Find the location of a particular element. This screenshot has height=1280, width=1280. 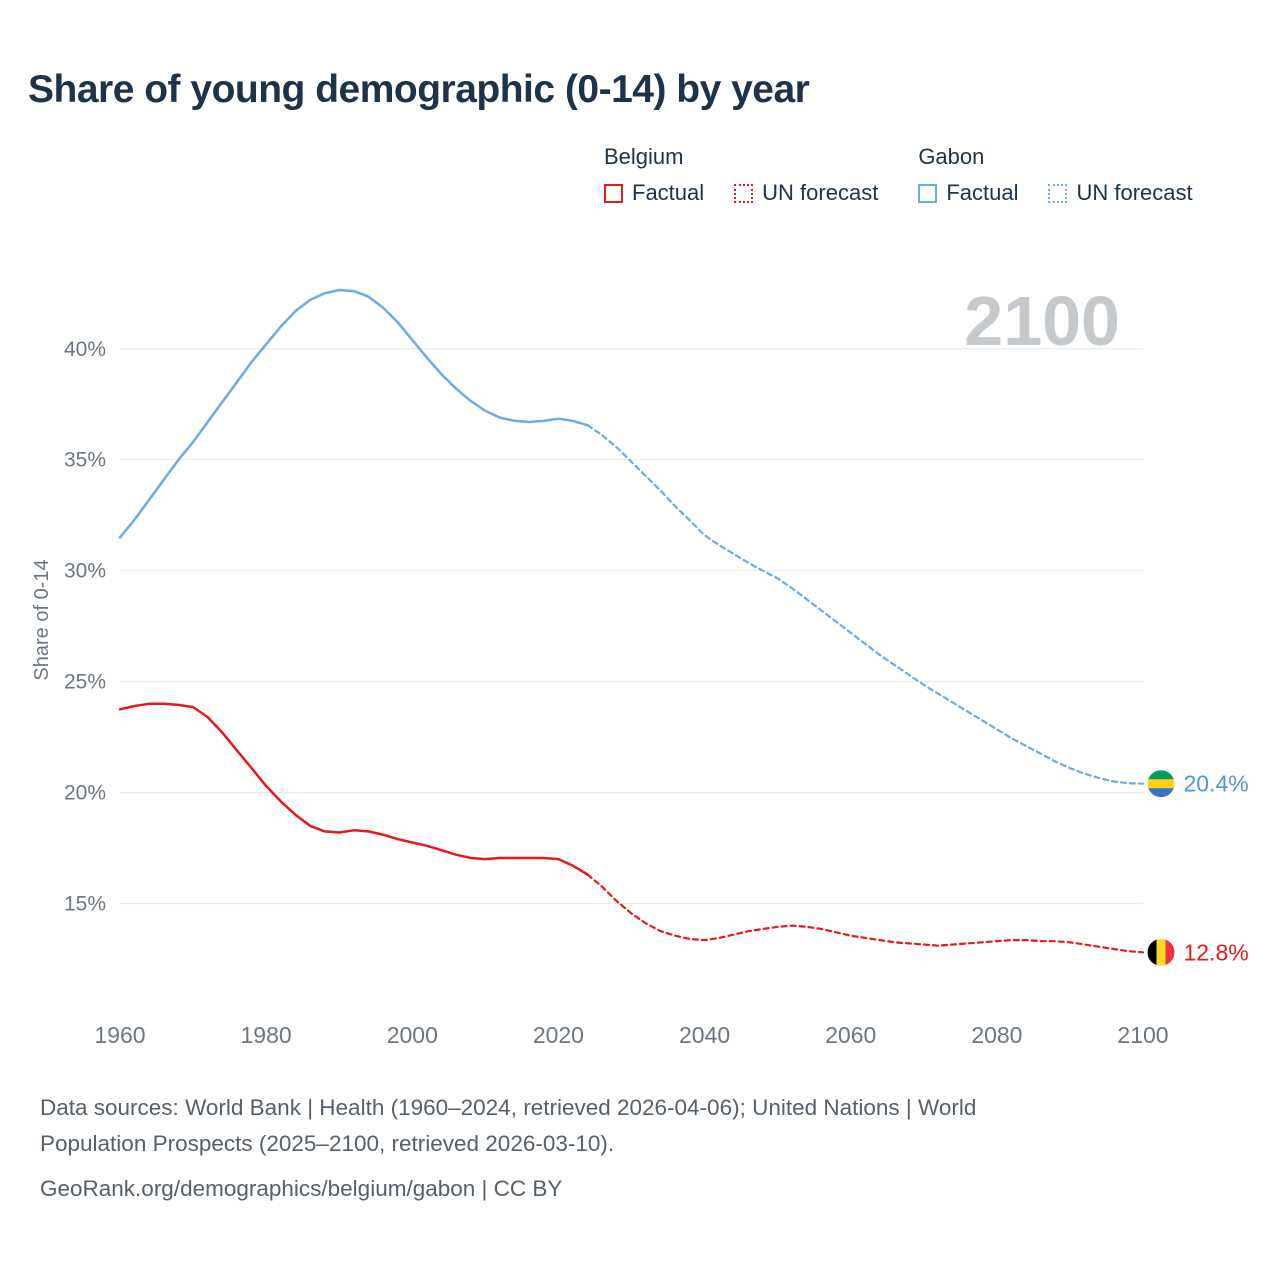

x-tick-label: 2060 is located at coordinates (850, 1035).